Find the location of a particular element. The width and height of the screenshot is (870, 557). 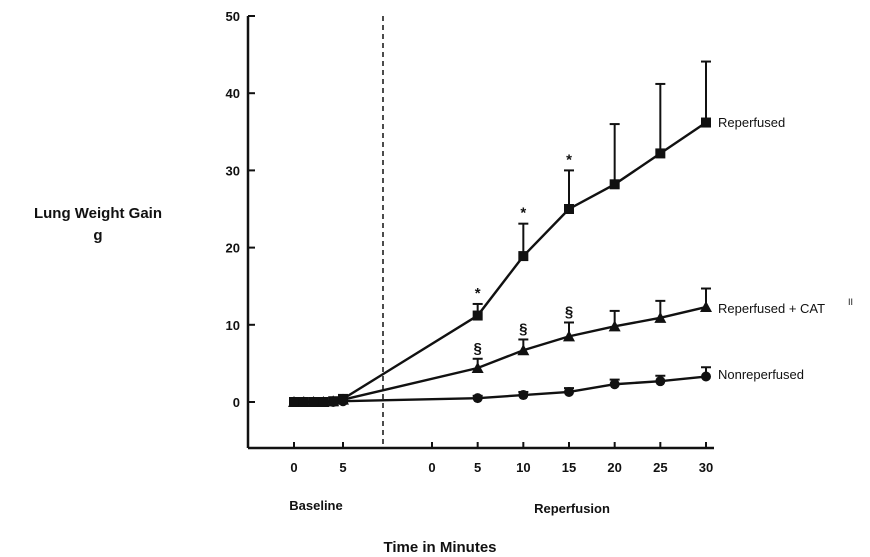

y-tick-label: 50 is located at coordinates (233, 16).